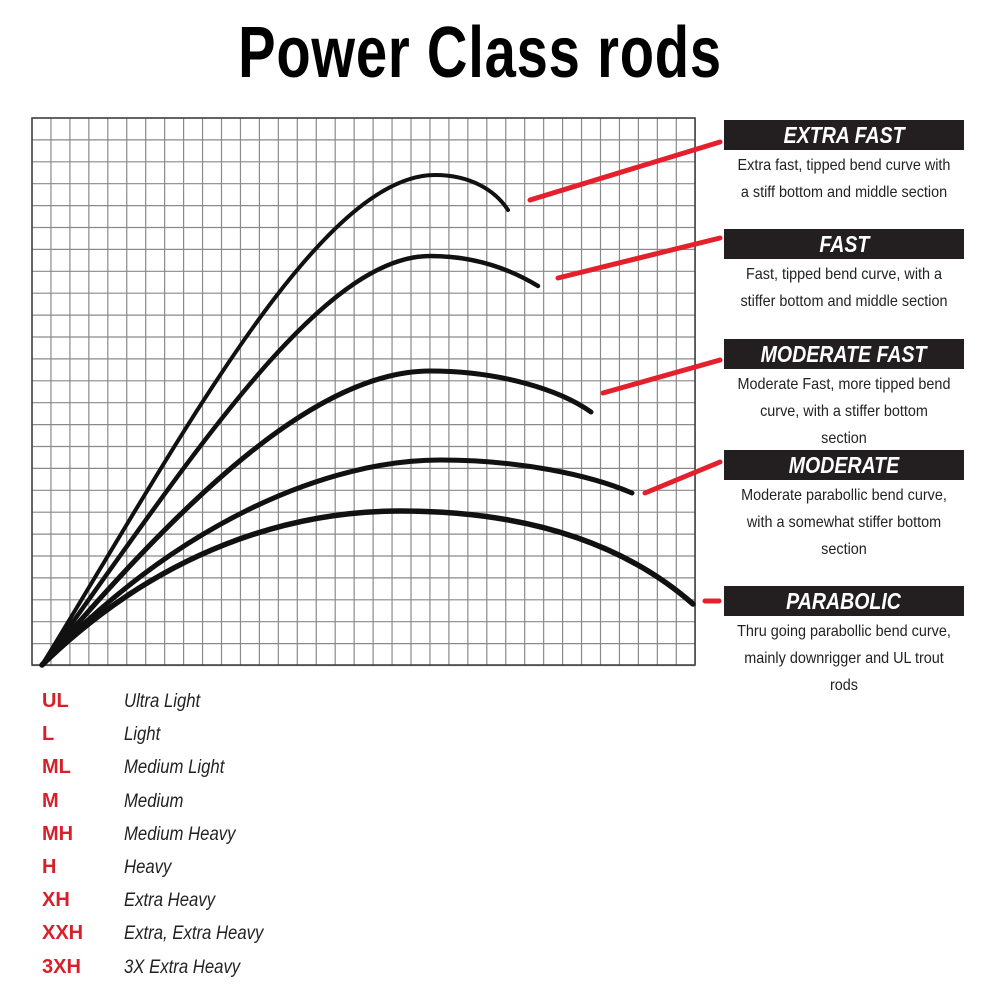  Describe the element at coordinates (50, 800) in the screenshot. I see `power-code: M` at that location.